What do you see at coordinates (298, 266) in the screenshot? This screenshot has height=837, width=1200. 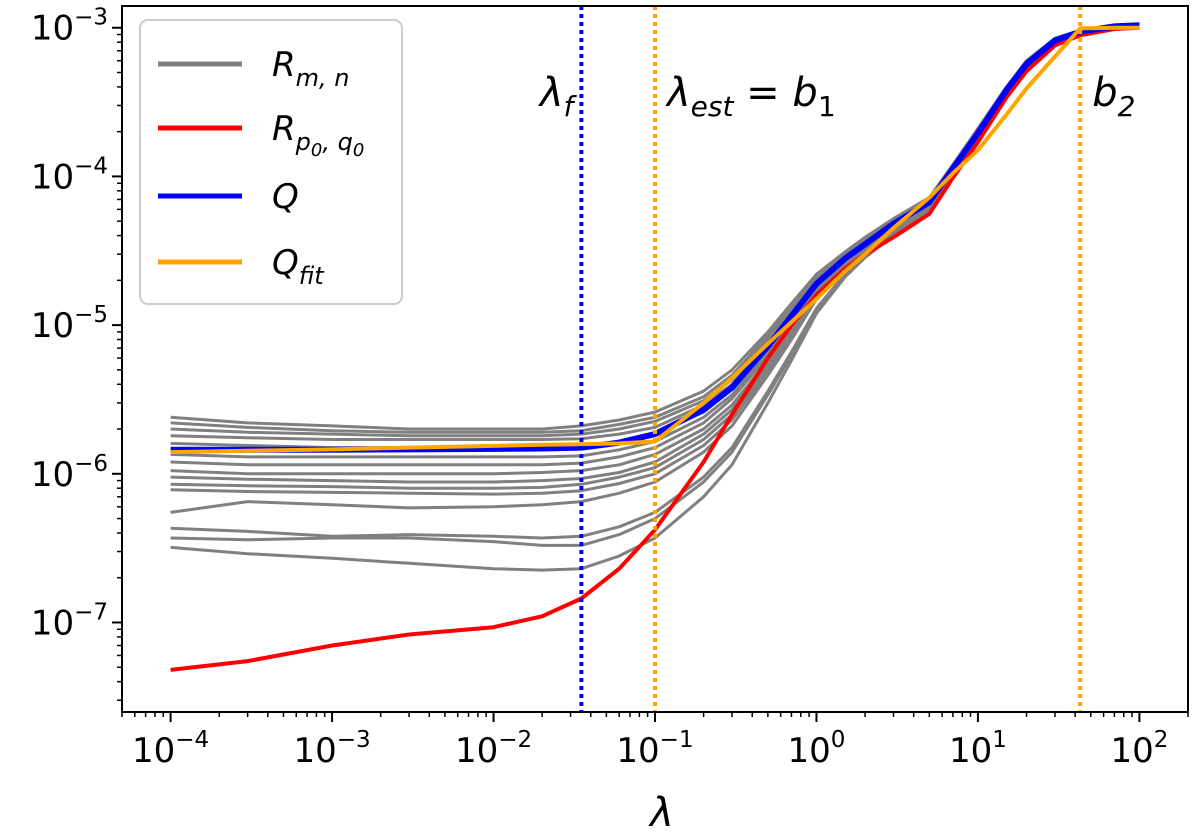 I see `legend-label-3: Qfit` at bounding box center [298, 266].